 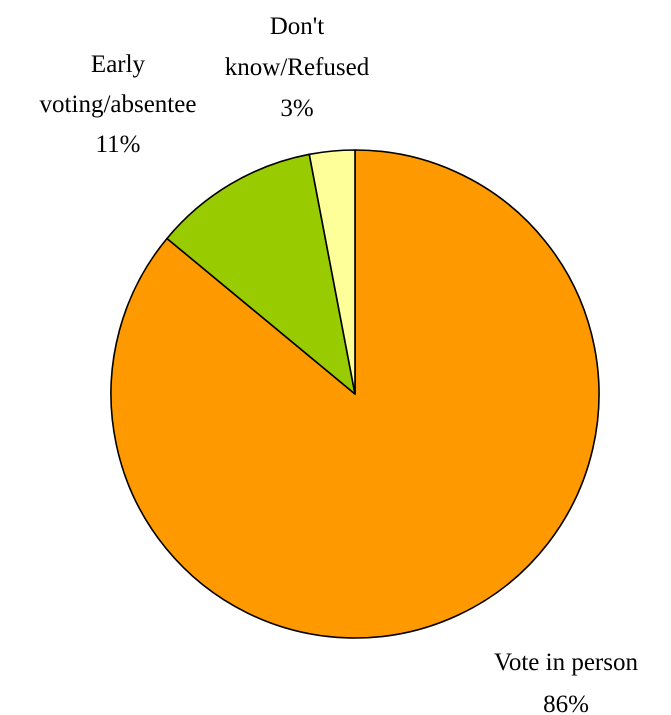 I want to click on slice-label-0-line-1: 86%, so click(x=566, y=703).